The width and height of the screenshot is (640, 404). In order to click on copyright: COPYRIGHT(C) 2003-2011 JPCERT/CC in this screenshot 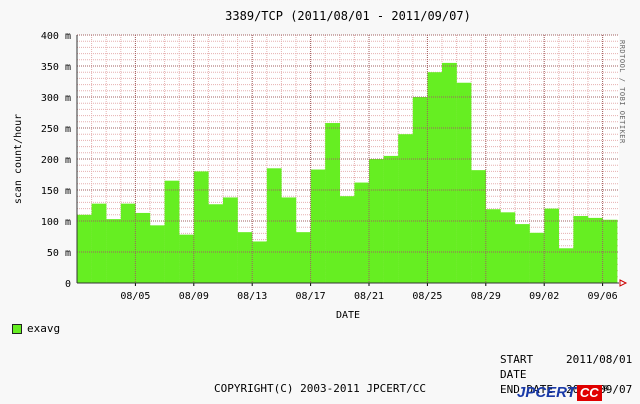, I will do `click(320, 388)`.